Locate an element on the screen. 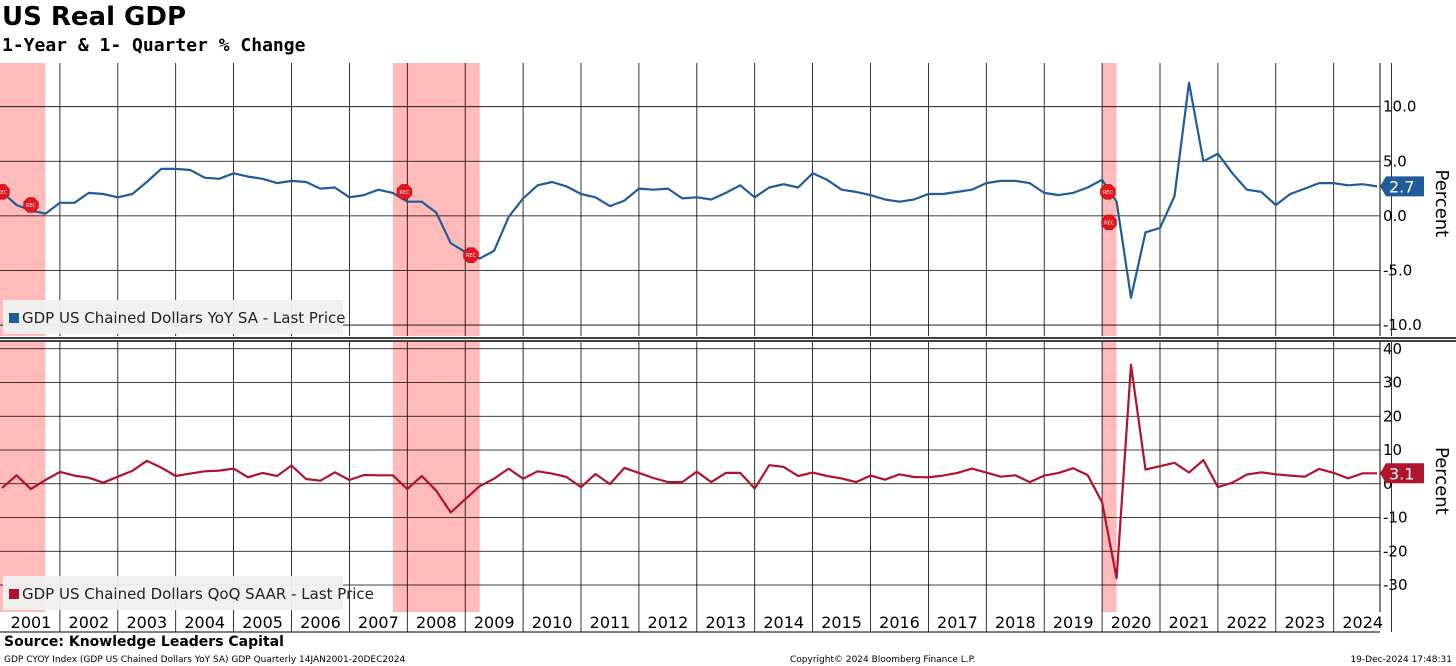  x-tick-label: 2011 is located at coordinates (610, 622).